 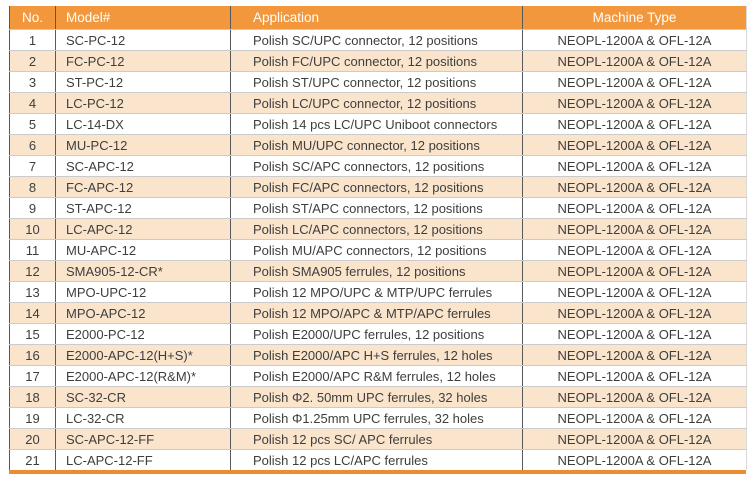 I want to click on cell-model: LC-APC-12, so click(x=143, y=229).